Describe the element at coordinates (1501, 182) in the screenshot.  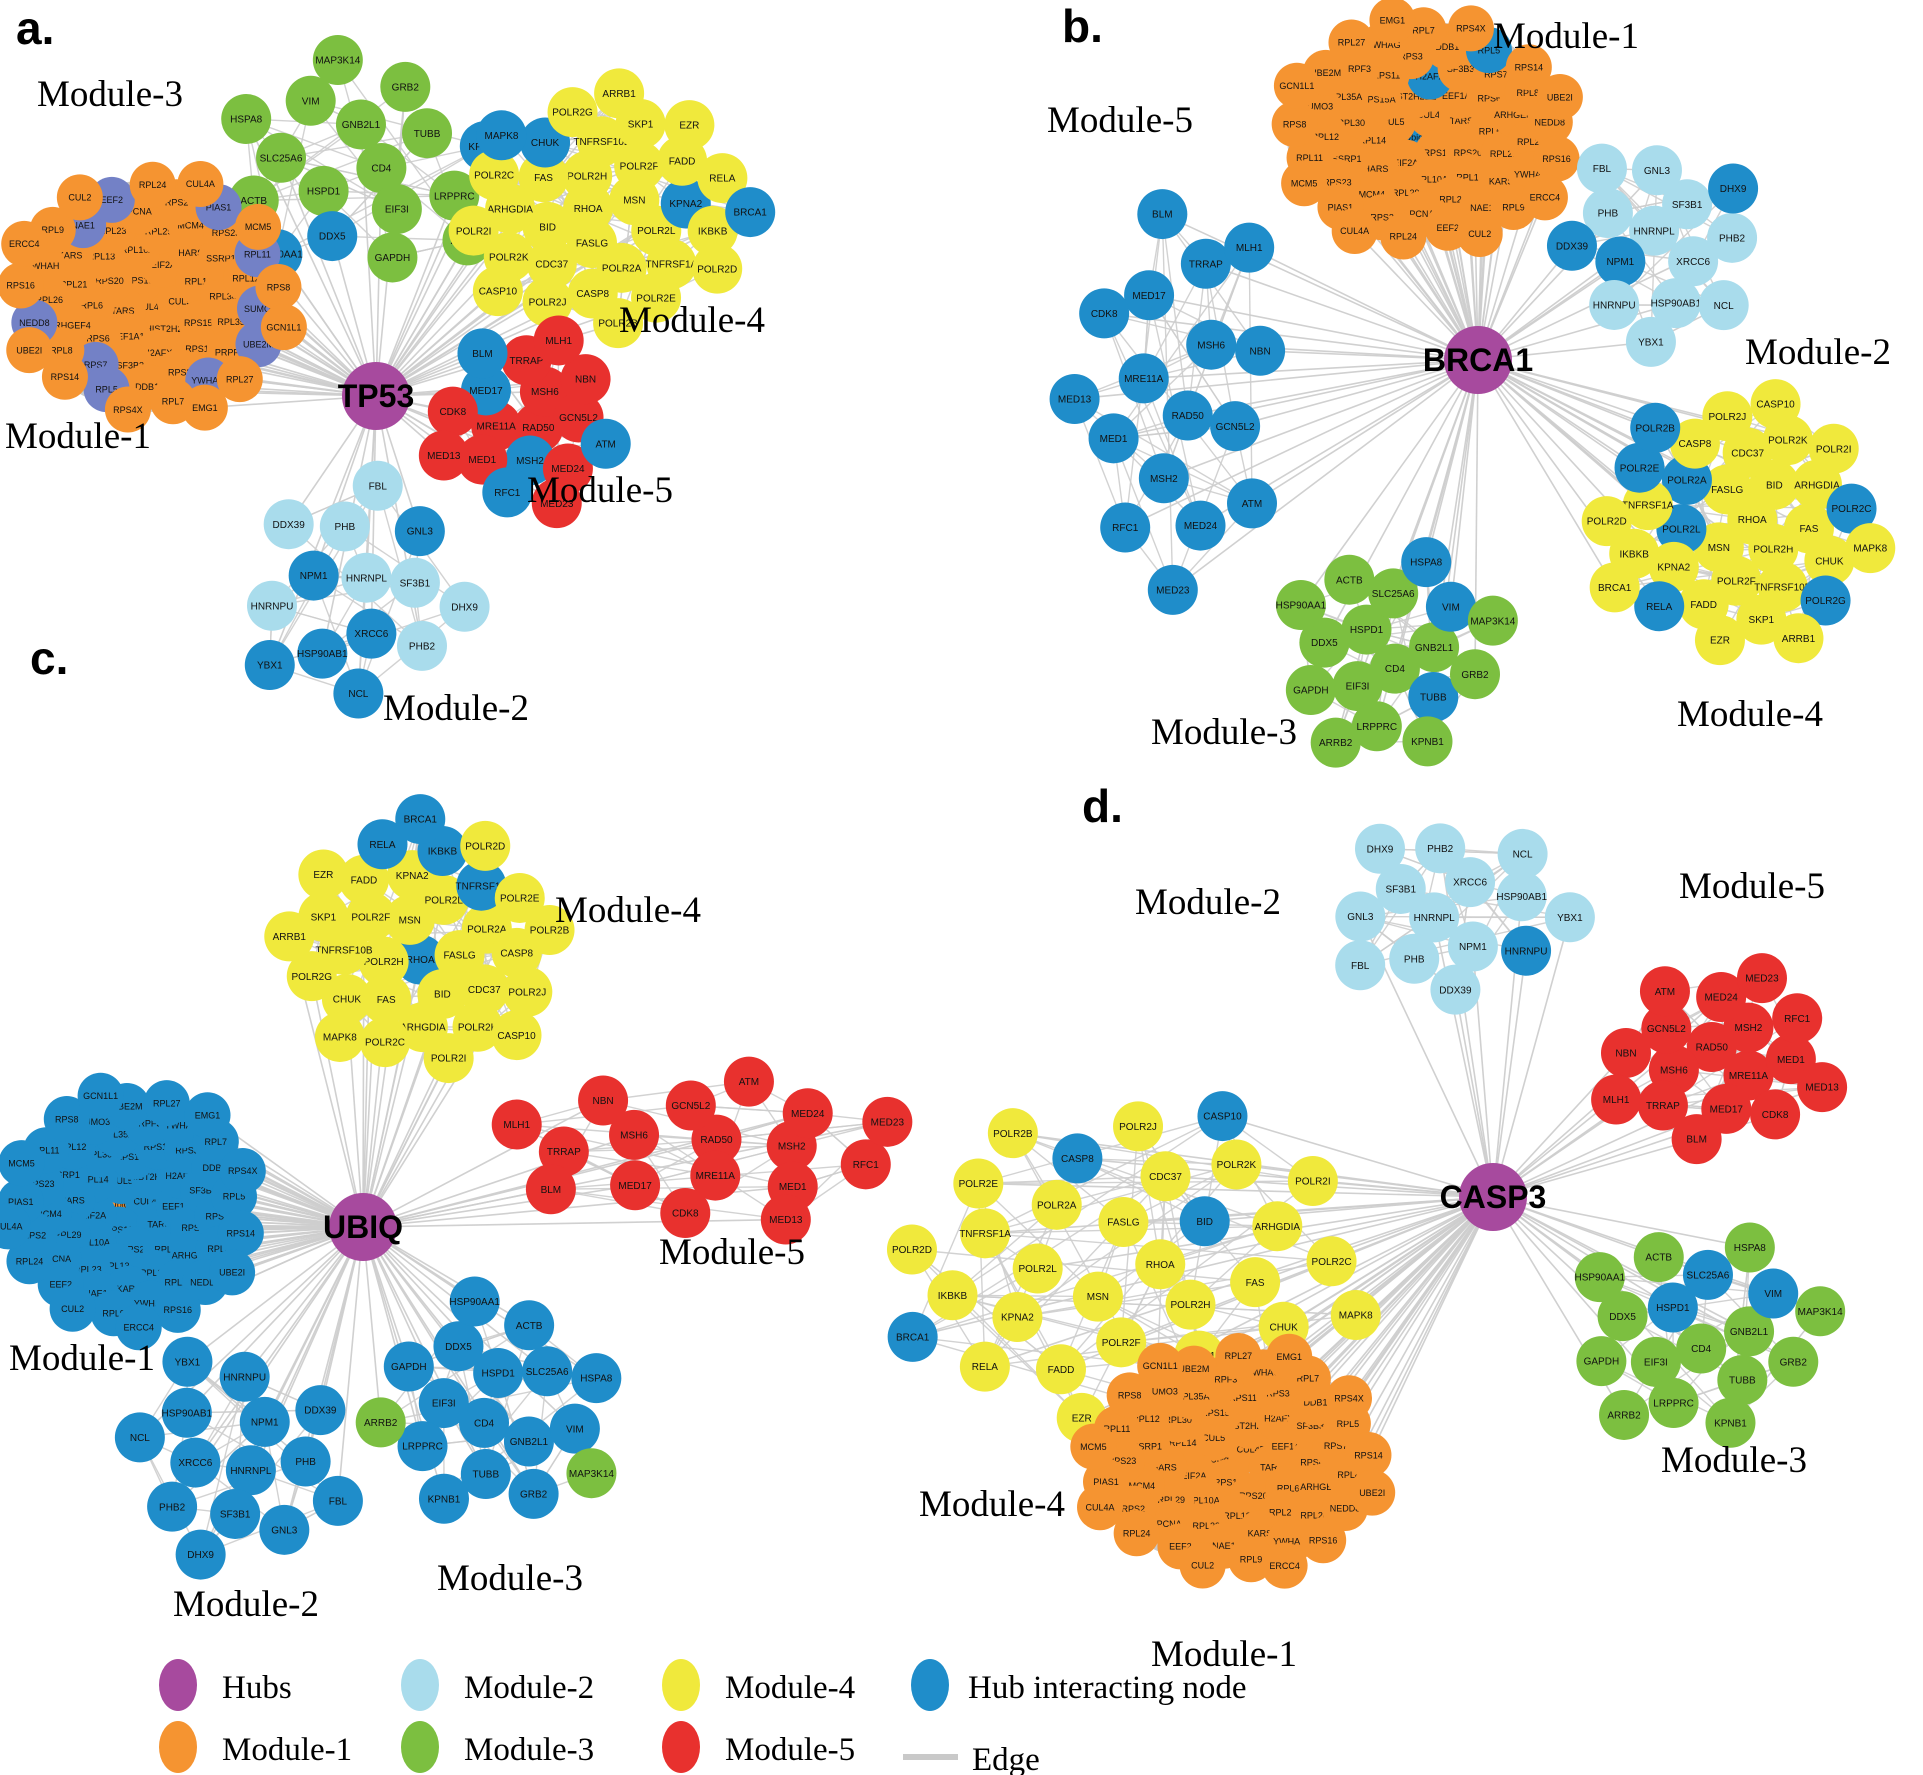
I see `node-label: KARS` at that location.